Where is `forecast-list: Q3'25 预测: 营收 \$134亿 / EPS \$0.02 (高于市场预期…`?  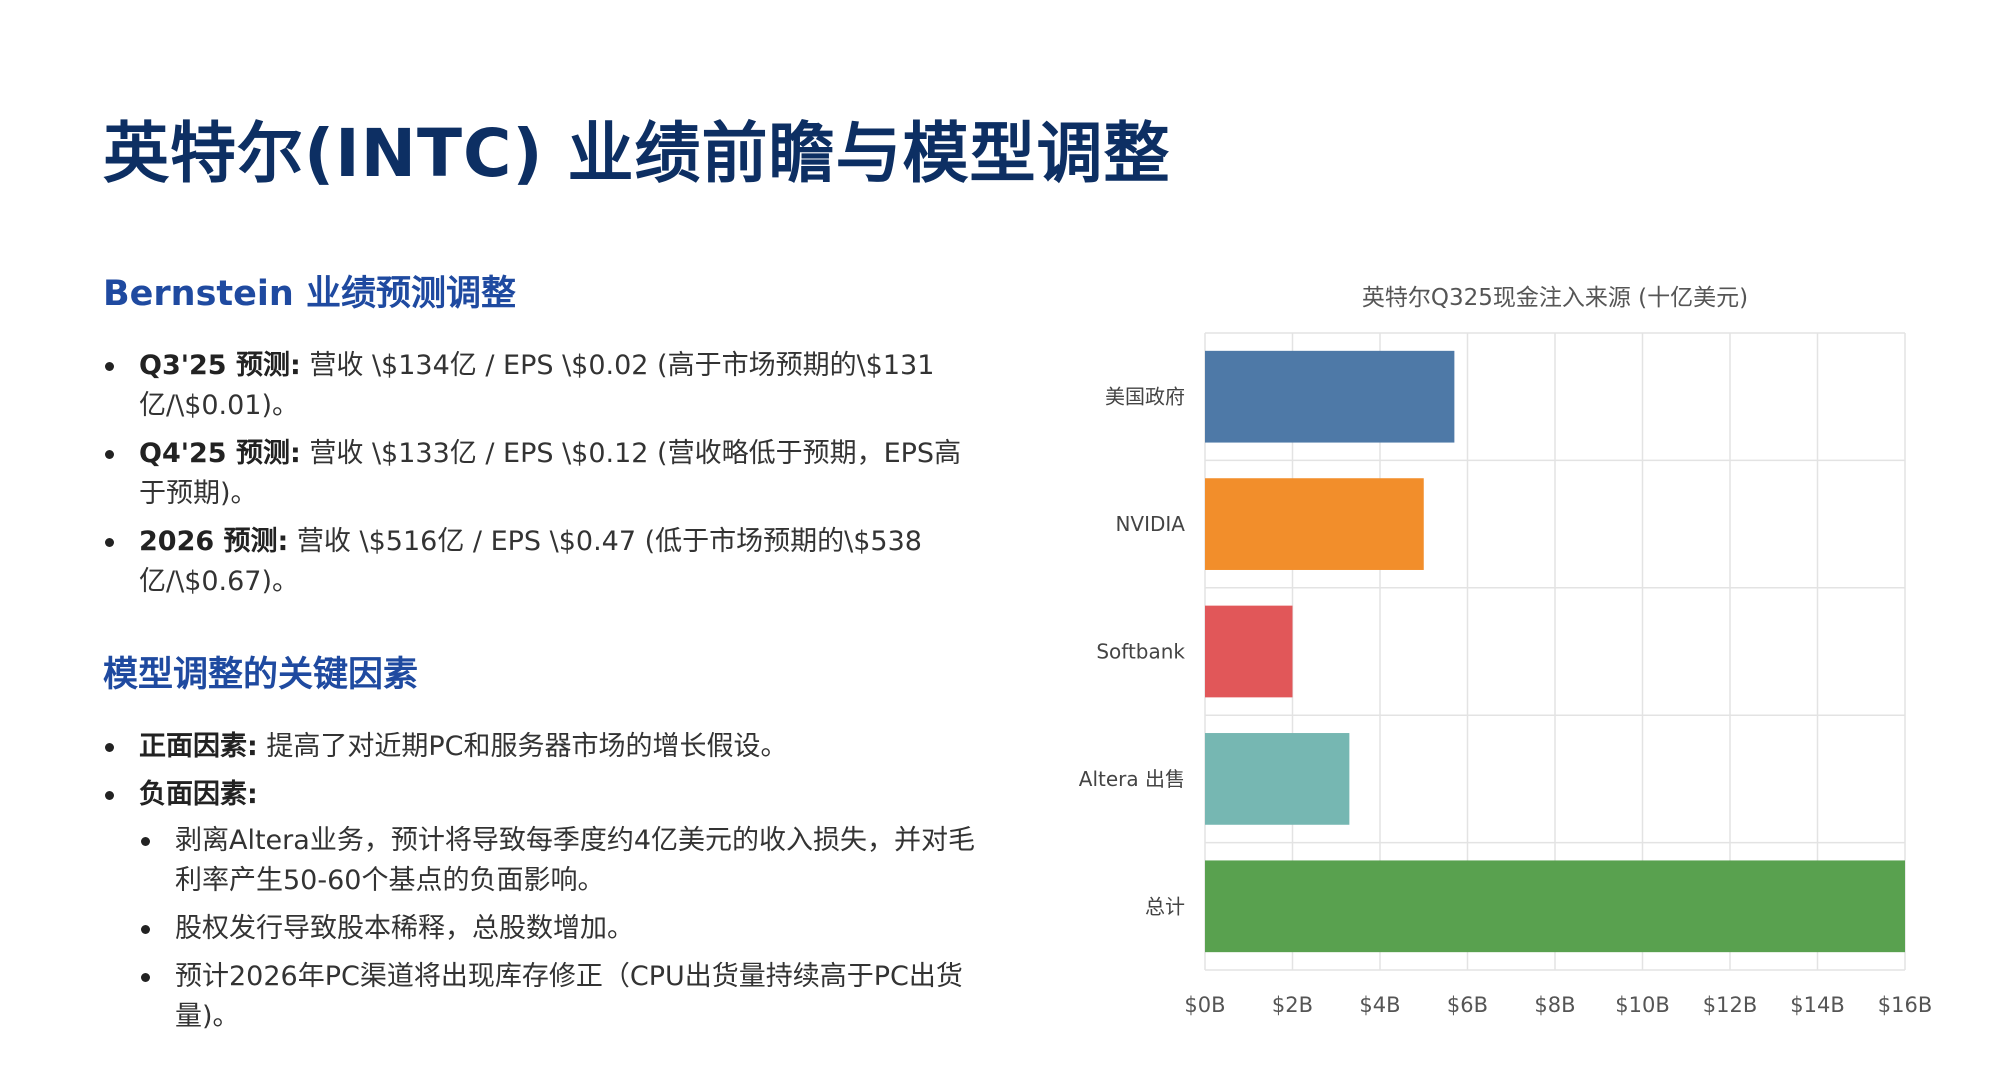 forecast-list: Q3'25 预测: 营收 \$134亿 / EPS \$0.02 (高于市场预期… is located at coordinates (543, 474).